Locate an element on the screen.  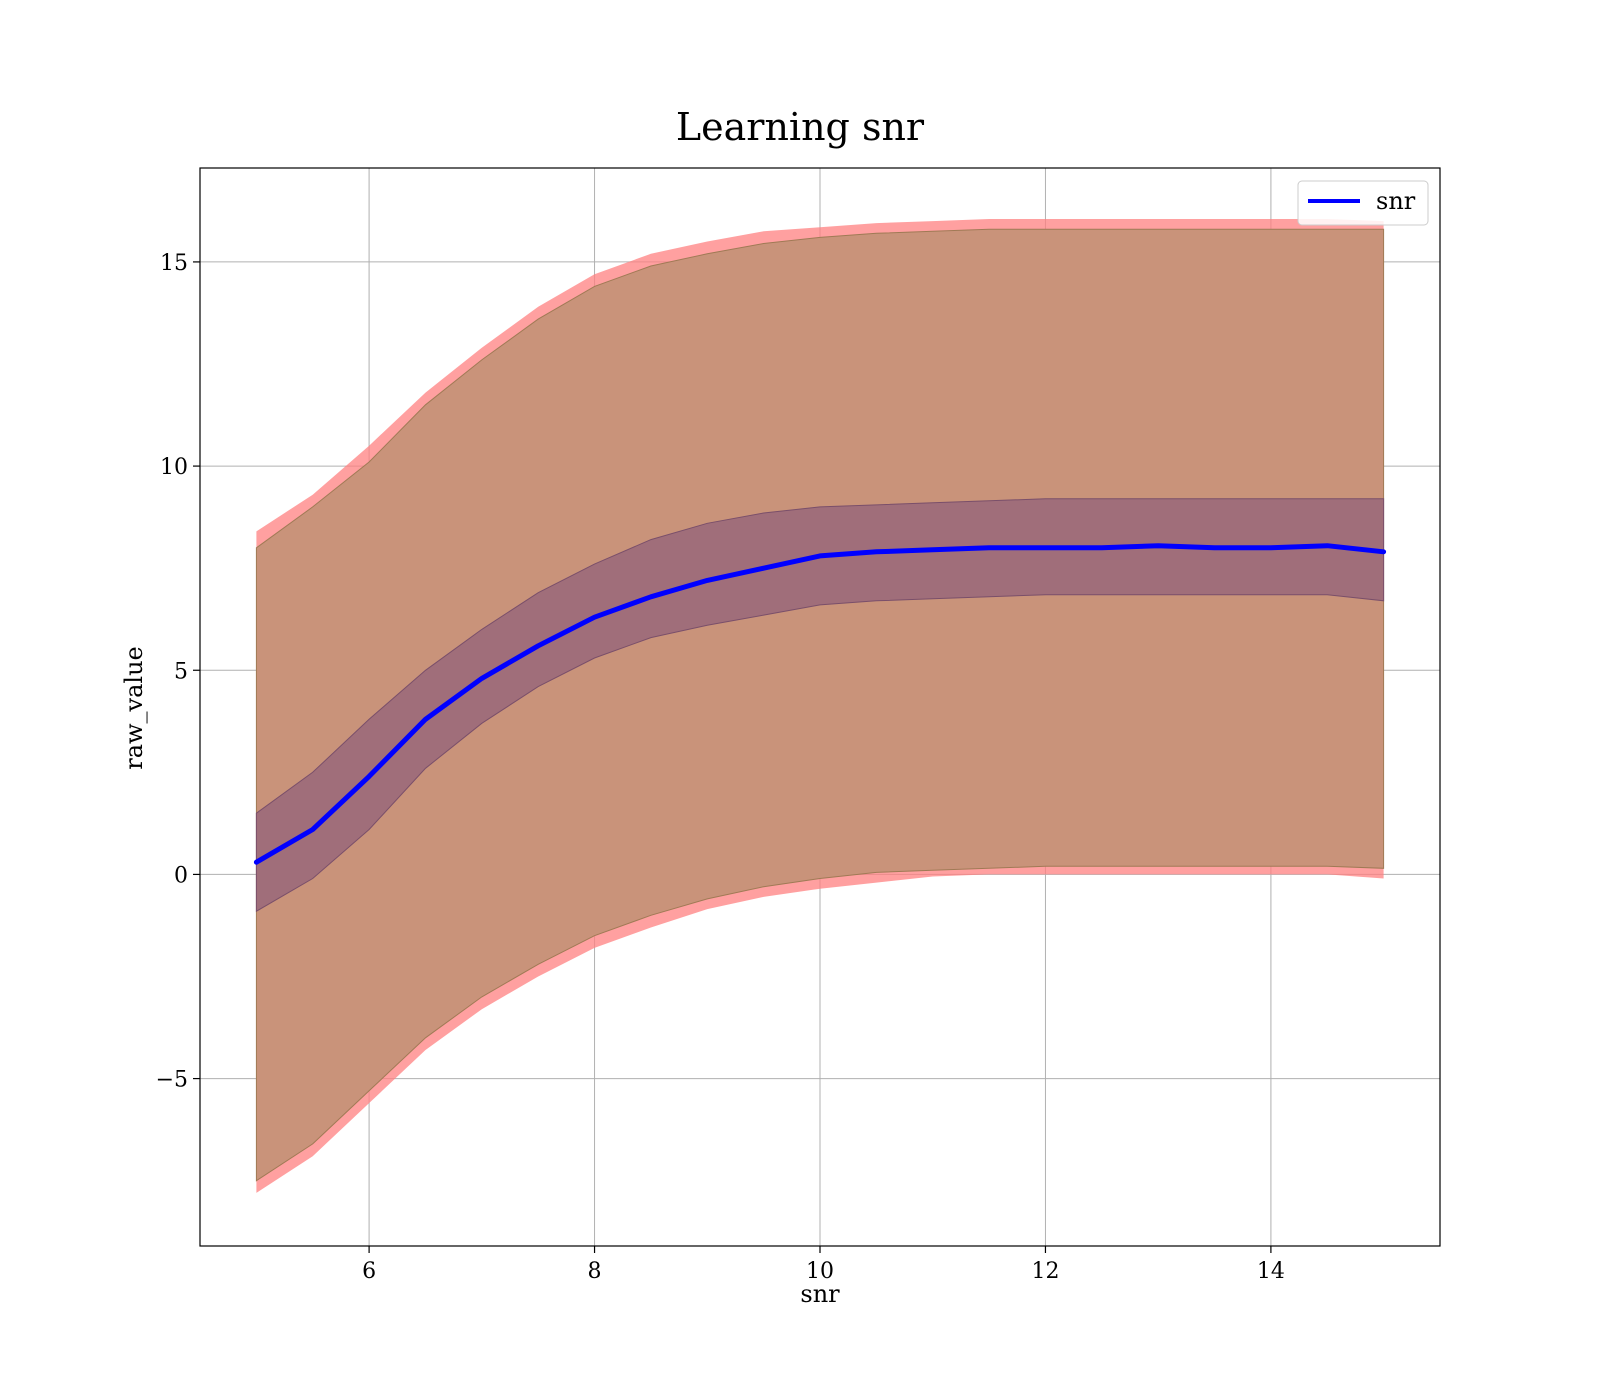
y-axis-label: raw_value is located at coordinates (134, 708).